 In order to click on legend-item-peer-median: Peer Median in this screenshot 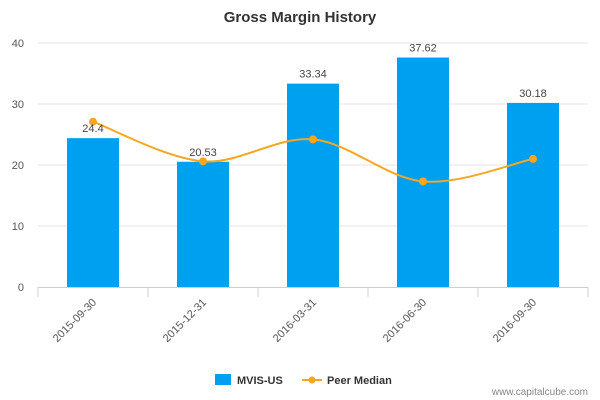, I will do `click(347, 381)`.